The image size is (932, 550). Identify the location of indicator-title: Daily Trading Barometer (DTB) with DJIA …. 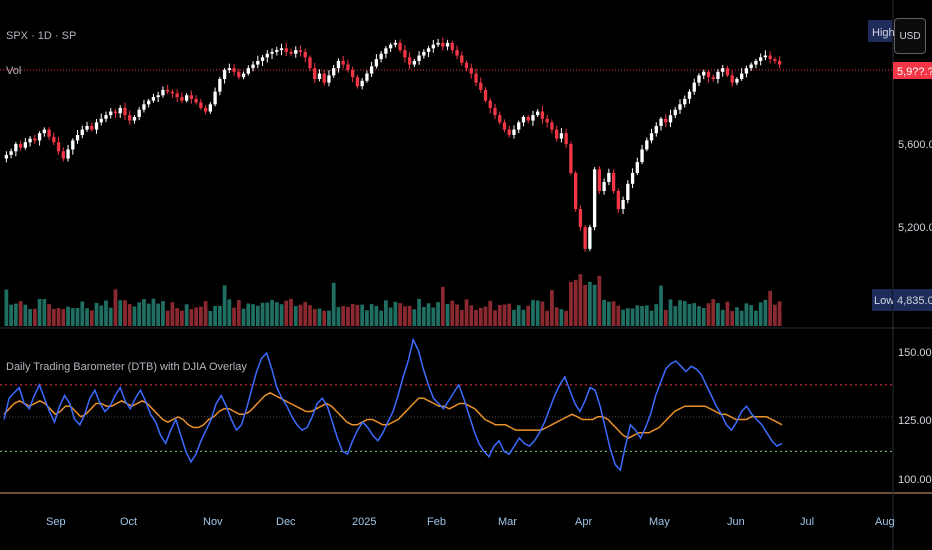
(126, 367).